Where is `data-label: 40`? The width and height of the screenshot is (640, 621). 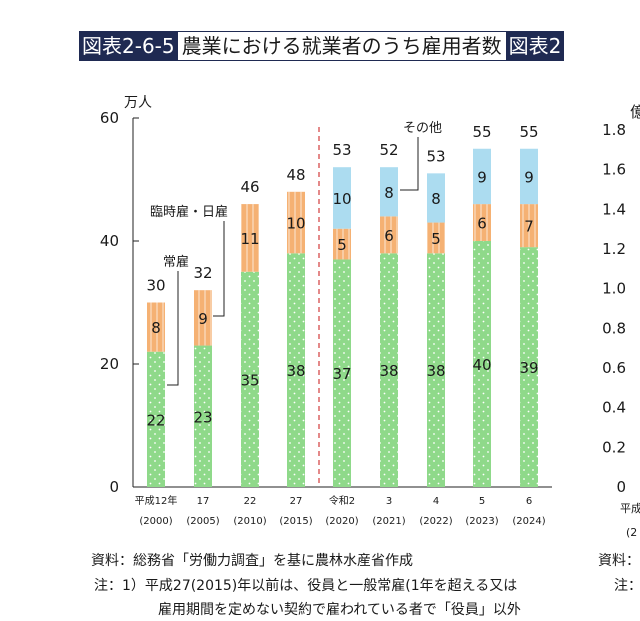
data-label: 40 is located at coordinates (481, 365).